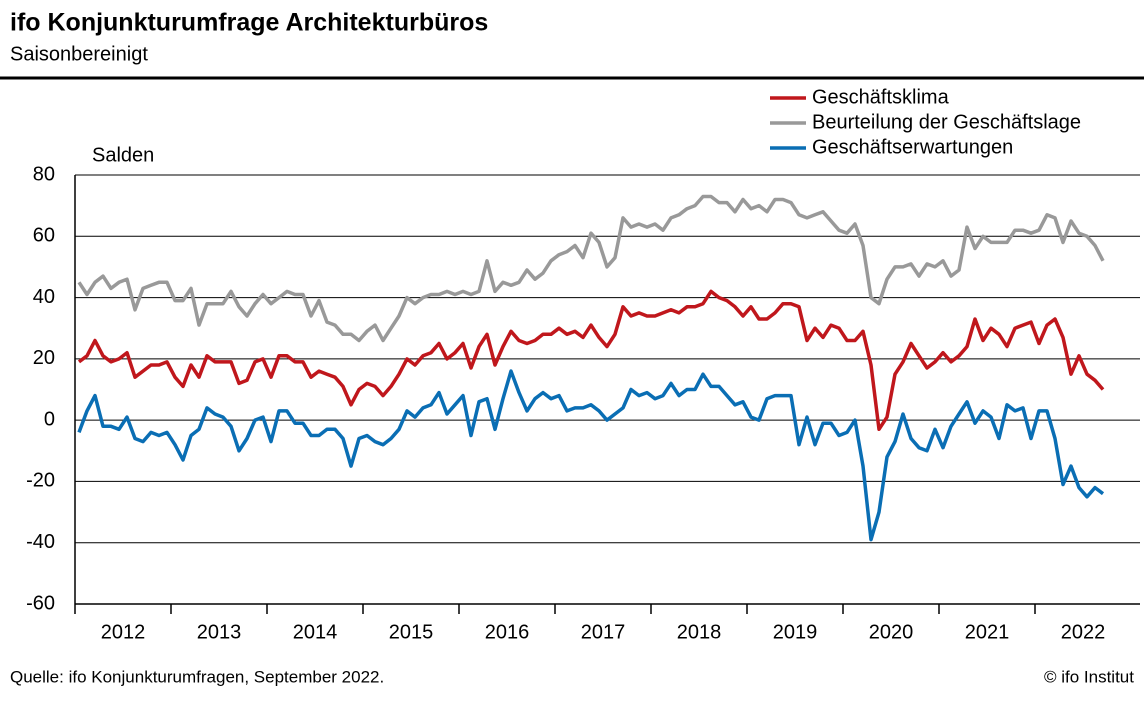 This screenshot has width=1144, height=702. Describe the element at coordinates (44, 174) in the screenshot. I see `y-tick-label: 80` at that location.